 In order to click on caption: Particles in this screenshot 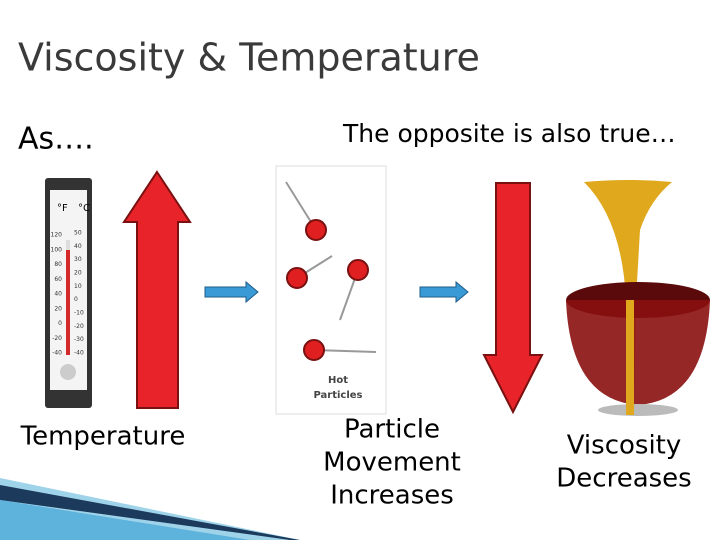, I will do `click(337, 395)`.